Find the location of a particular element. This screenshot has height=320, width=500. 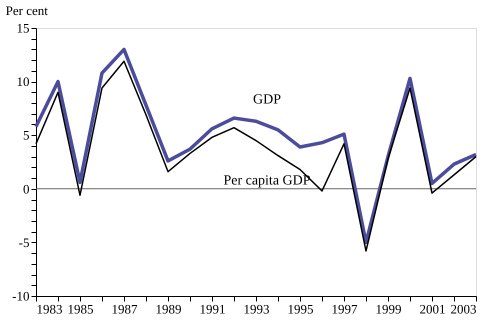

y-tick-label: 10 is located at coordinates (23, 82).